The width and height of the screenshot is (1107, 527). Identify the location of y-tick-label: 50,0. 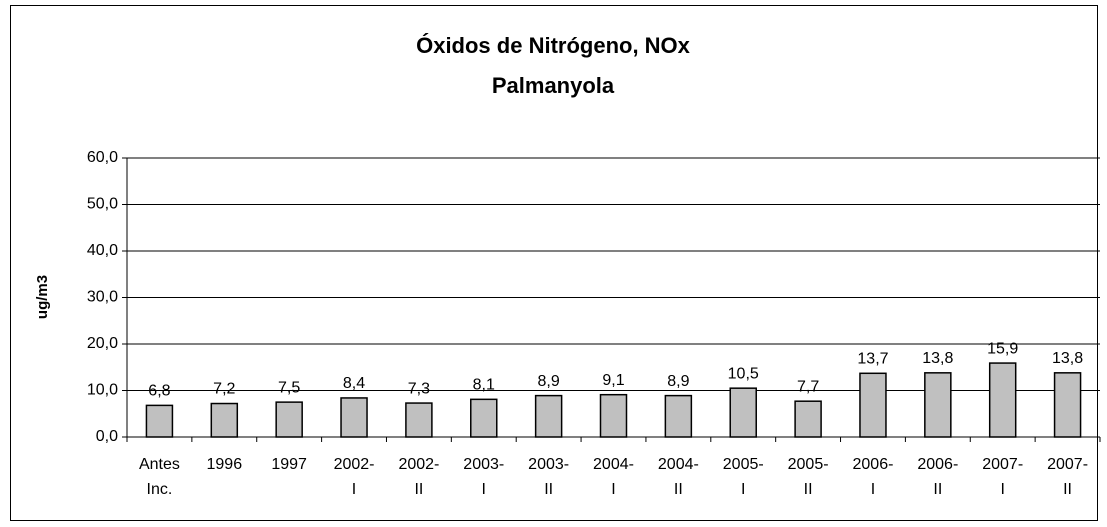
(102, 204).